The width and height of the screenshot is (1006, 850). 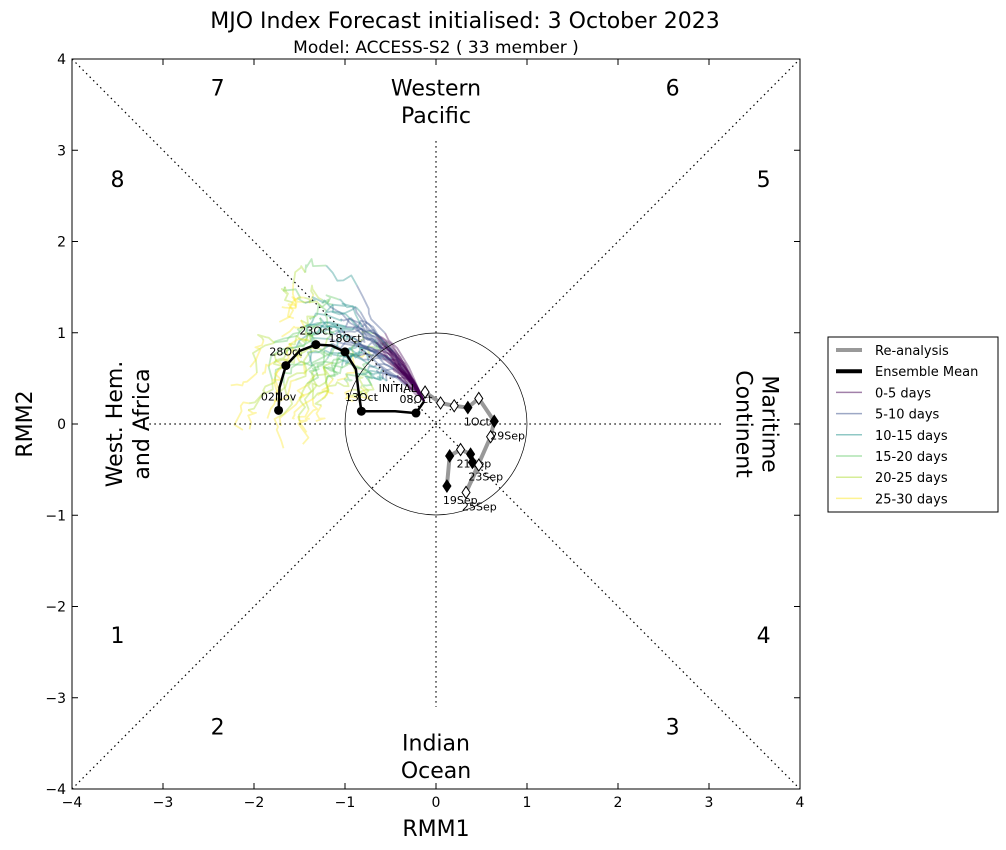 What do you see at coordinates (436, 116) in the screenshot?
I see `region-label-top: Pacific` at bounding box center [436, 116].